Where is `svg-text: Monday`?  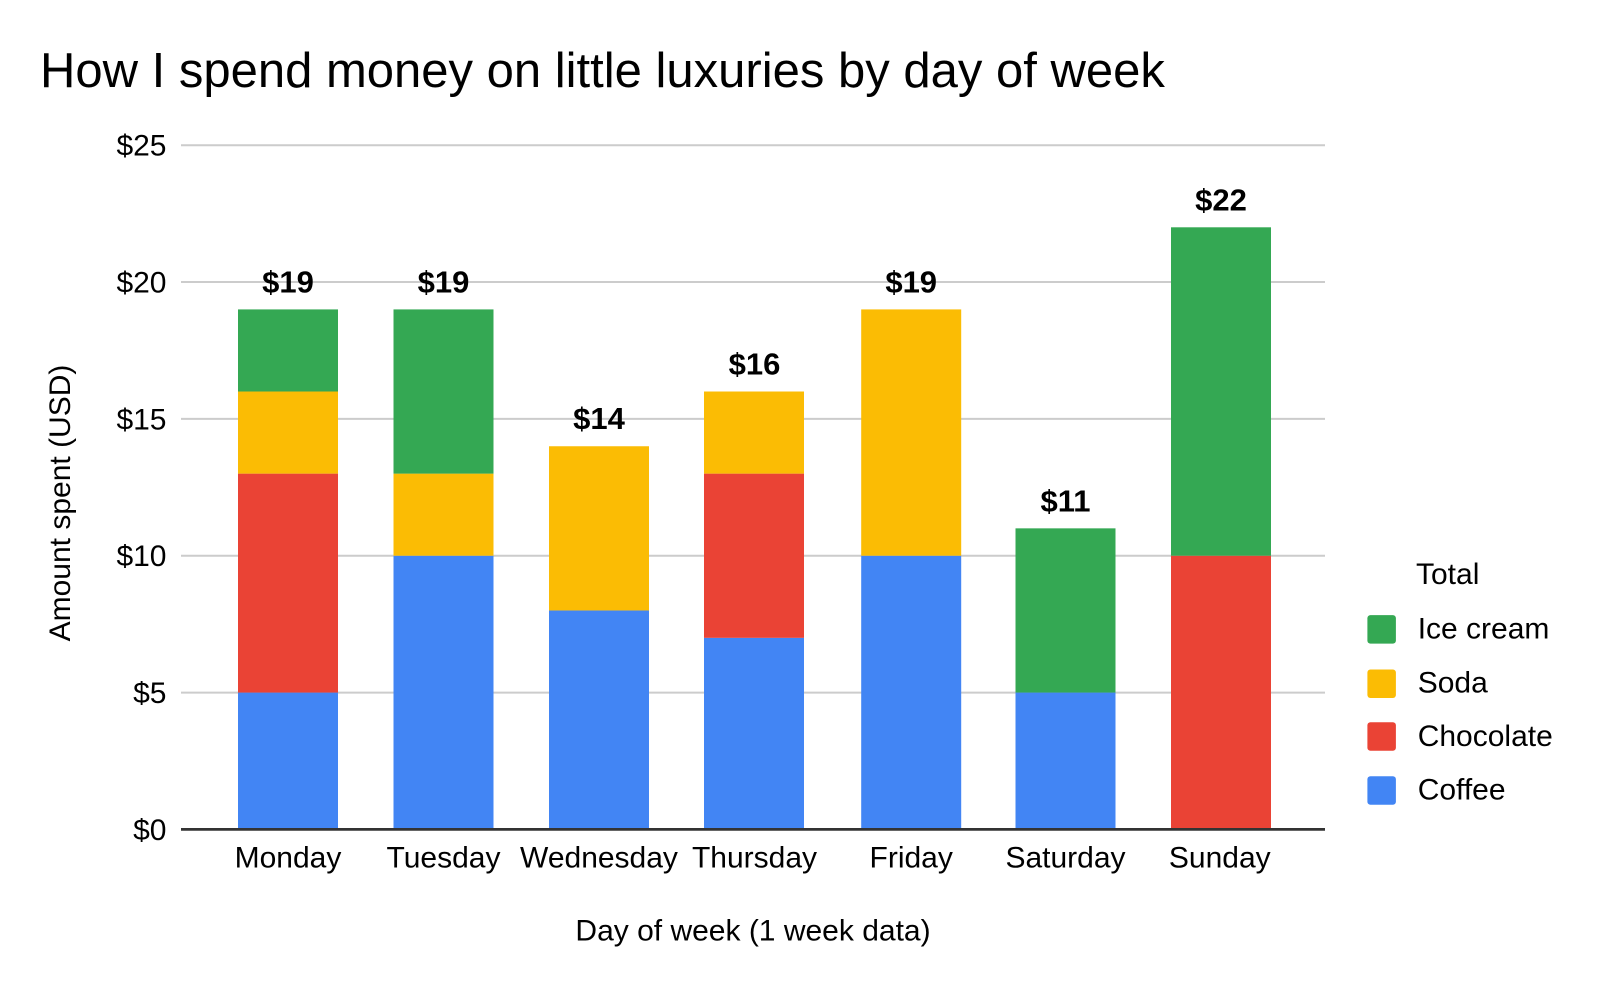 svg-text: Monday is located at coordinates (288, 857).